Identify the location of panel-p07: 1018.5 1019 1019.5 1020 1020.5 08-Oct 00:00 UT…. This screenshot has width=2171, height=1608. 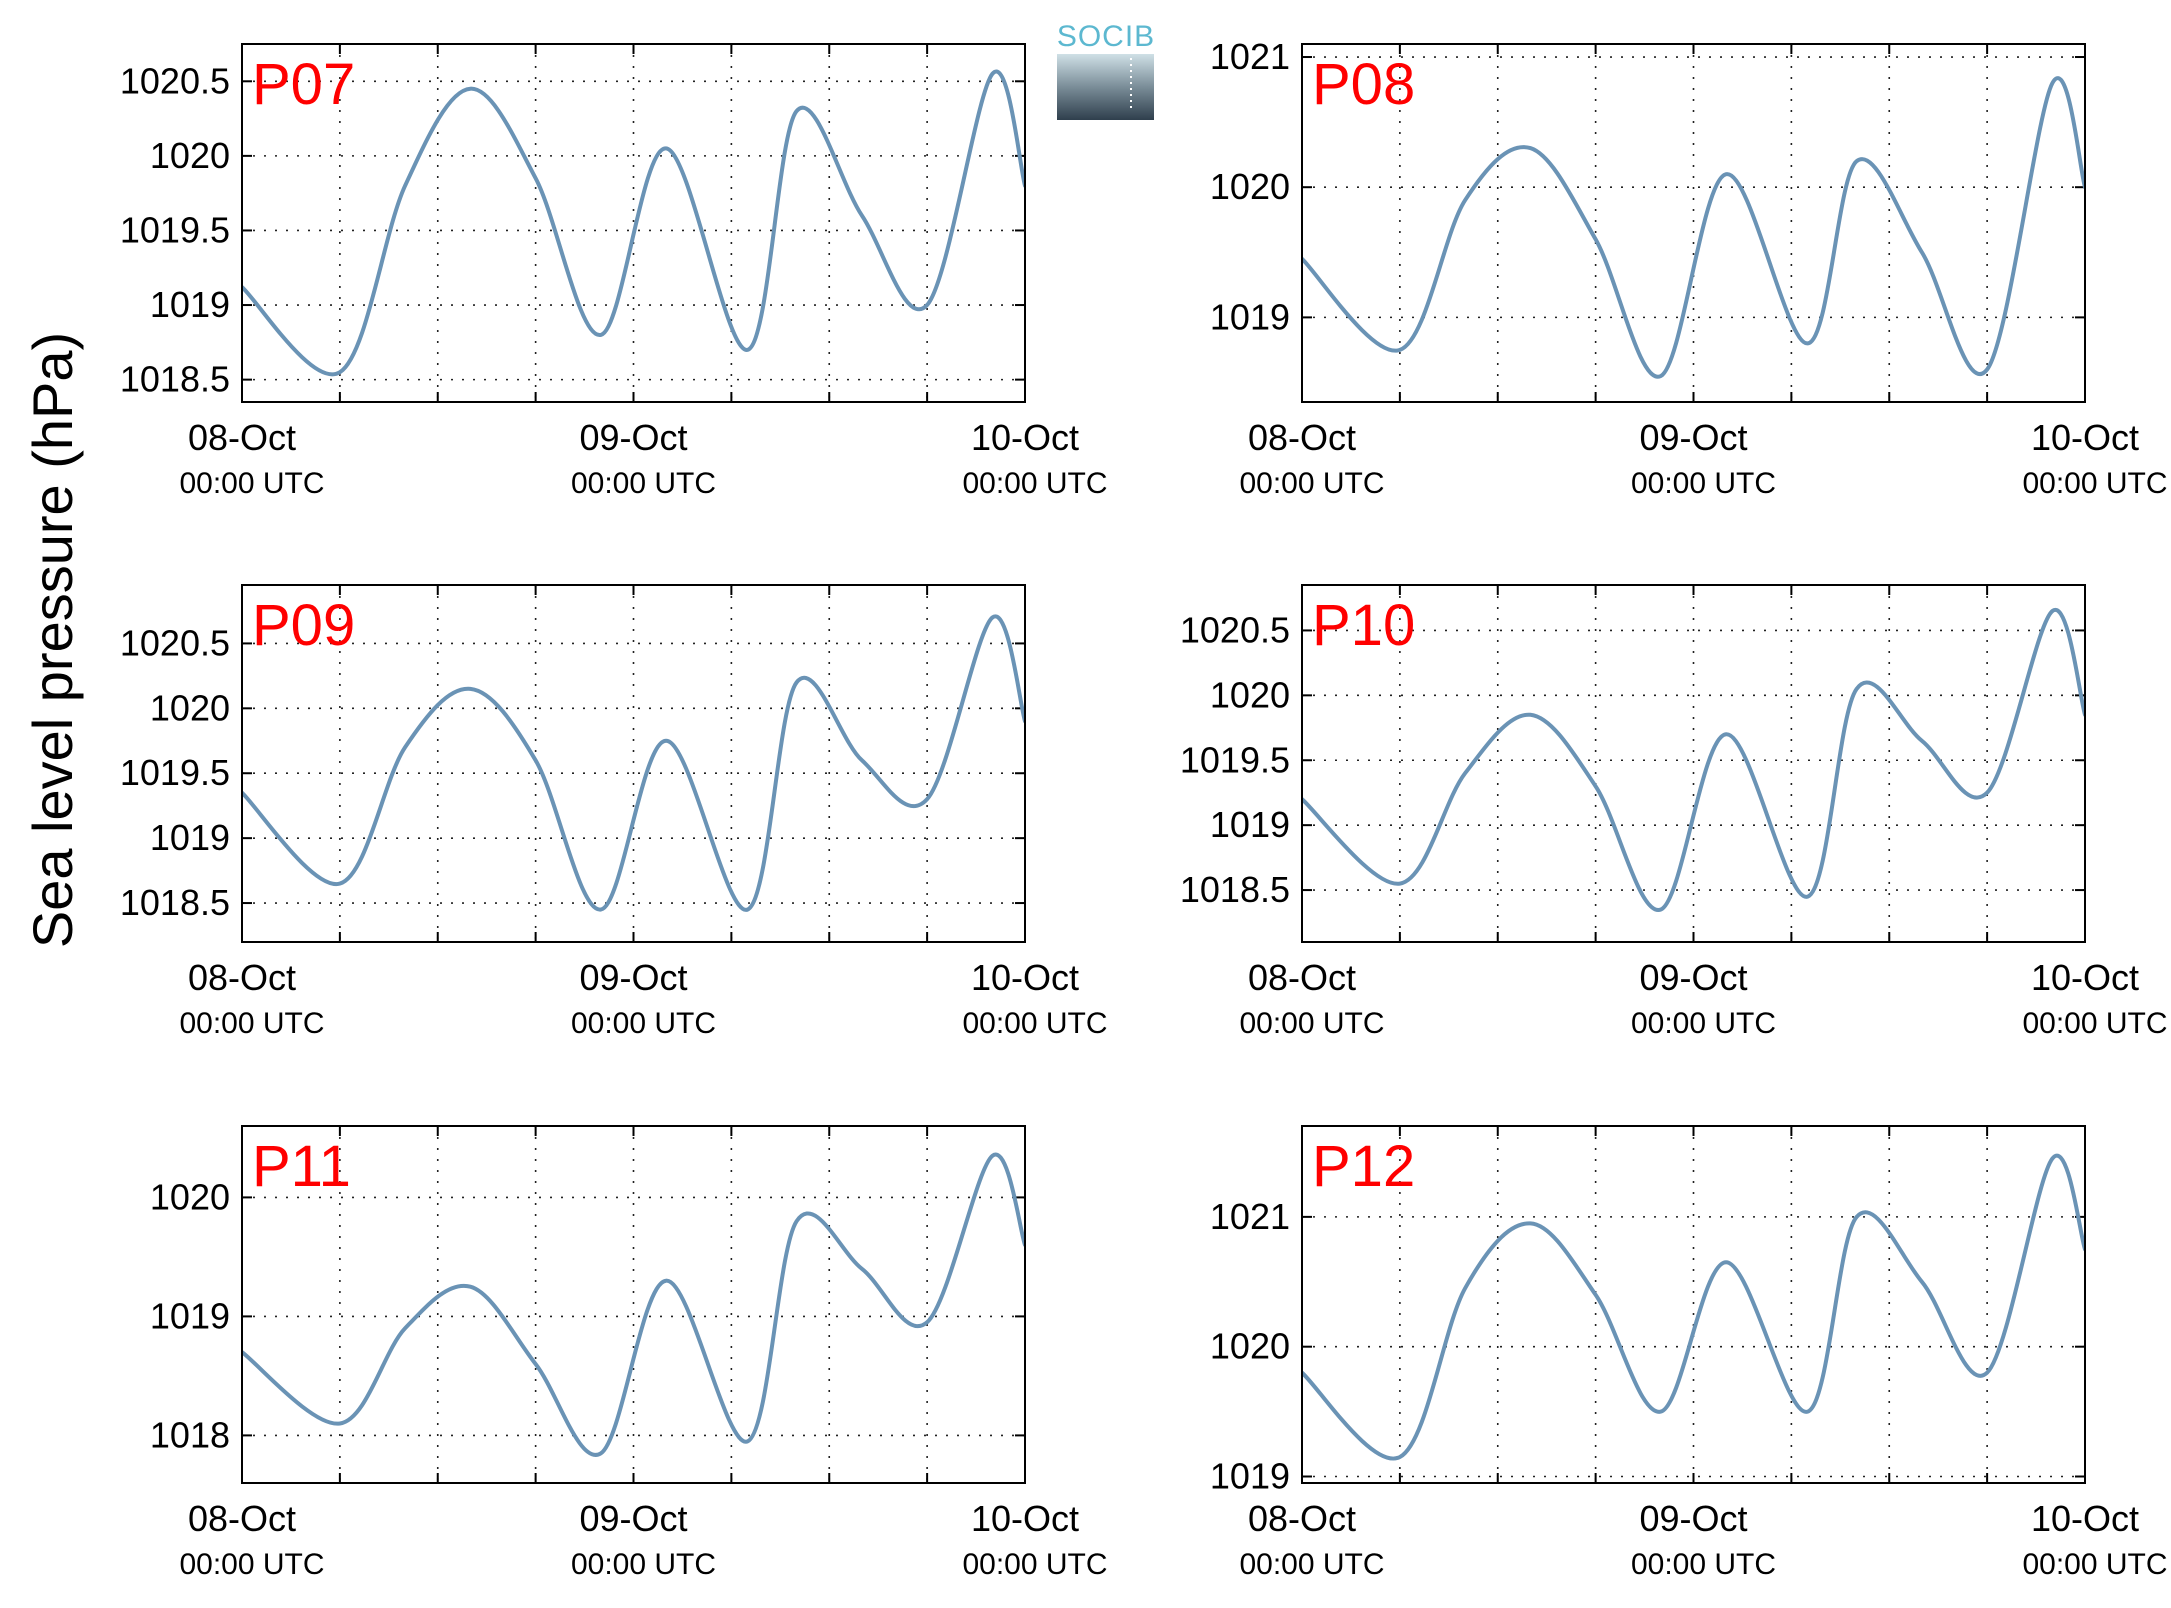
(614, 271).